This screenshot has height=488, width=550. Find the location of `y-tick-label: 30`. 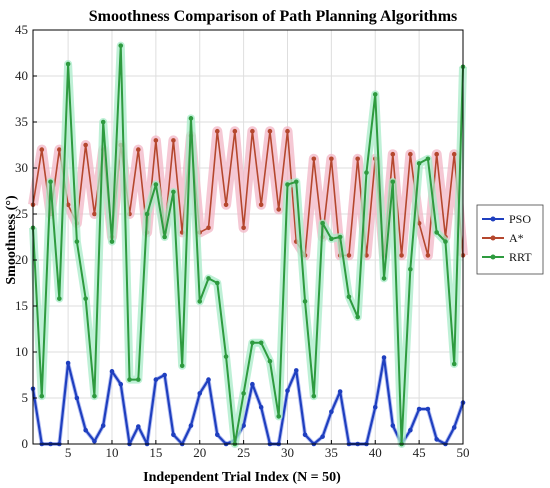

y-tick-label: 30 is located at coordinates (21, 167).